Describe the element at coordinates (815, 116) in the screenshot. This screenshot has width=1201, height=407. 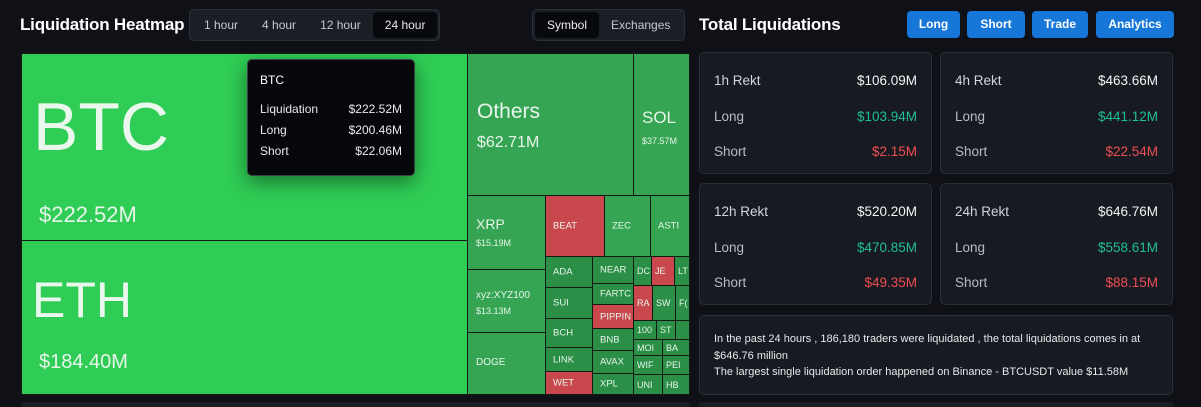
I see `card-long-row: Long $103.94M` at that location.